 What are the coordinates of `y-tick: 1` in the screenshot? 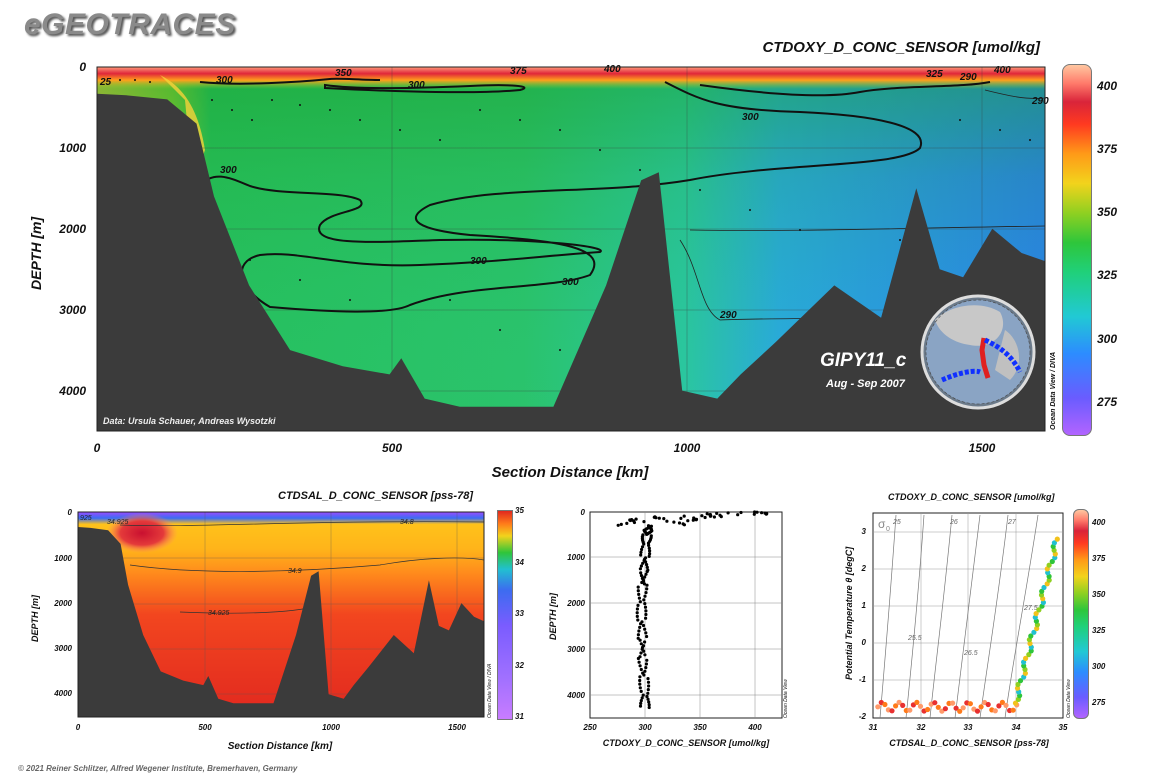 It's located at (863, 605).